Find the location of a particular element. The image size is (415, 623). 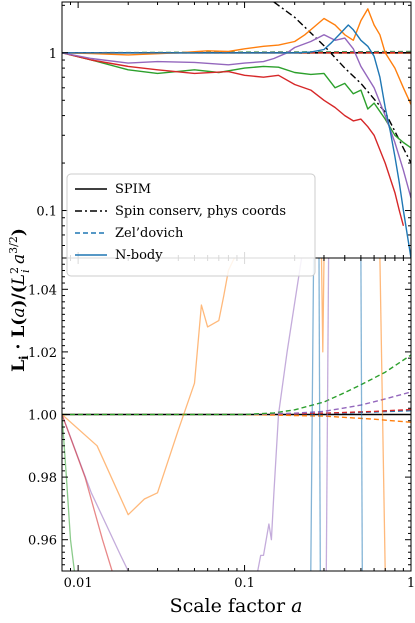

y-tick-label: 1.02 is located at coordinates (42, 353).